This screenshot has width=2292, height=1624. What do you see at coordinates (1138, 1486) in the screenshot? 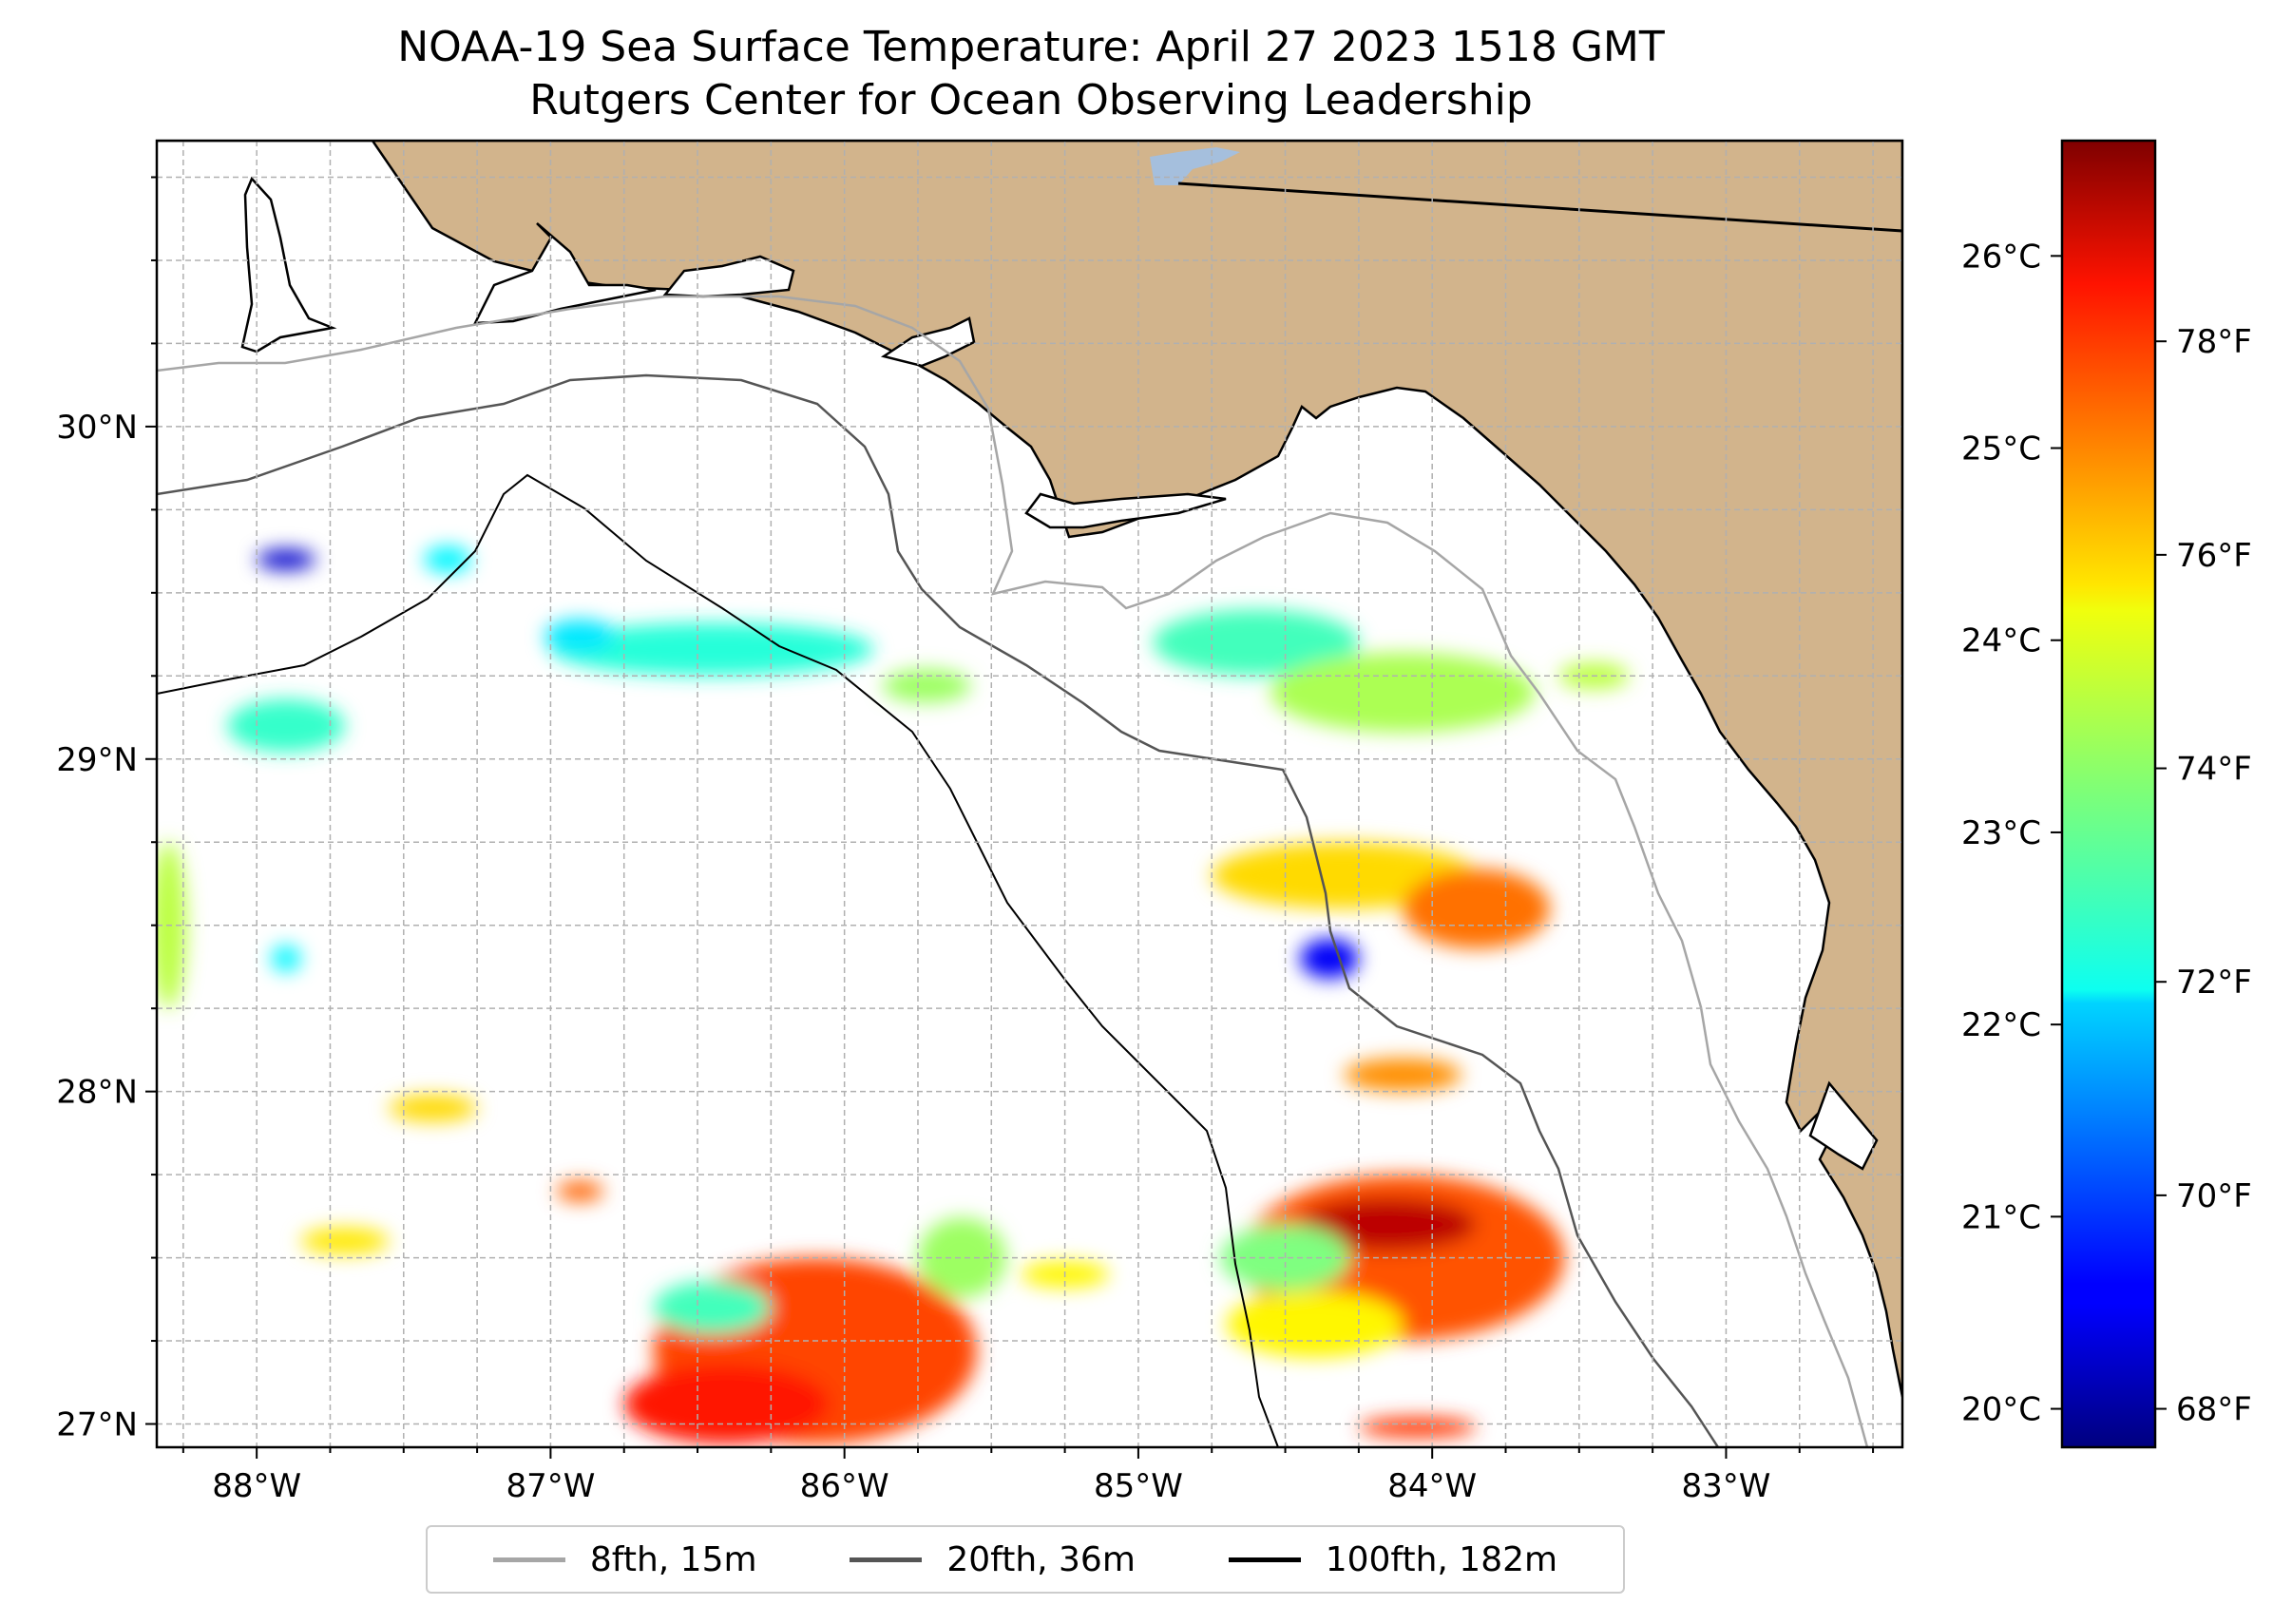
I see `x-tick-label: 85°W` at bounding box center [1138, 1486].